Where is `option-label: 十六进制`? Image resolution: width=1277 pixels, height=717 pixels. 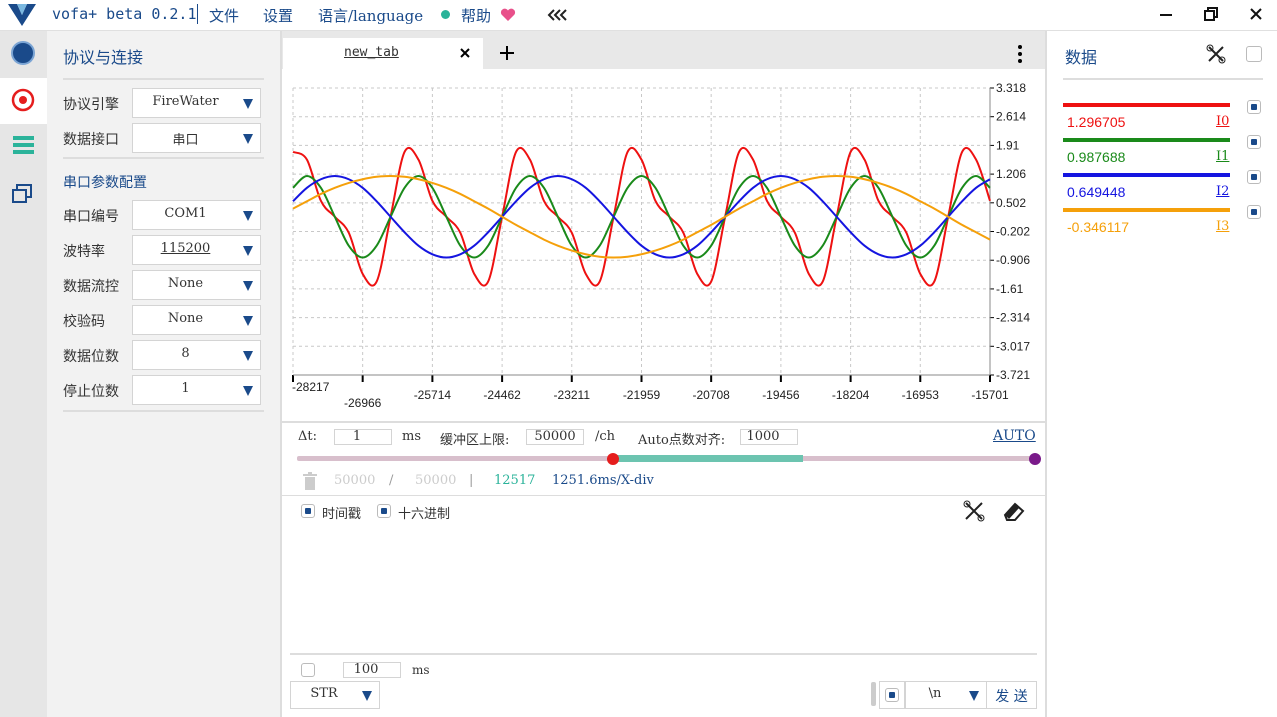
option-label: 十六进制 is located at coordinates (424, 514).